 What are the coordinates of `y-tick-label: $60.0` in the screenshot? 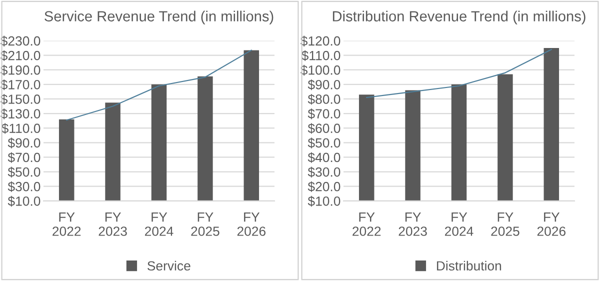 It's located at (324, 128).